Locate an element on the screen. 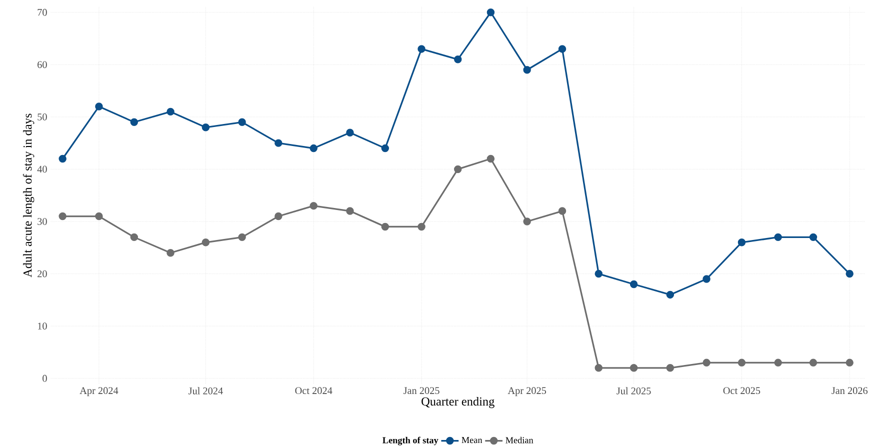 Image resolution: width=873 pixels, height=447 pixels. y-tick-label: 30 is located at coordinates (42, 222).